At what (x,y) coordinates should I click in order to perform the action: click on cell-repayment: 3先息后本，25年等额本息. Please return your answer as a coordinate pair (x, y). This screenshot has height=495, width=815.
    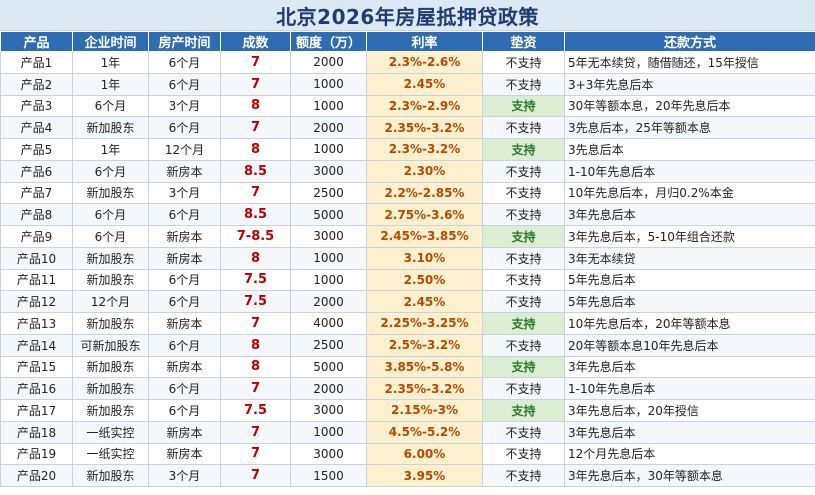
    Looking at the image, I should click on (689, 127).